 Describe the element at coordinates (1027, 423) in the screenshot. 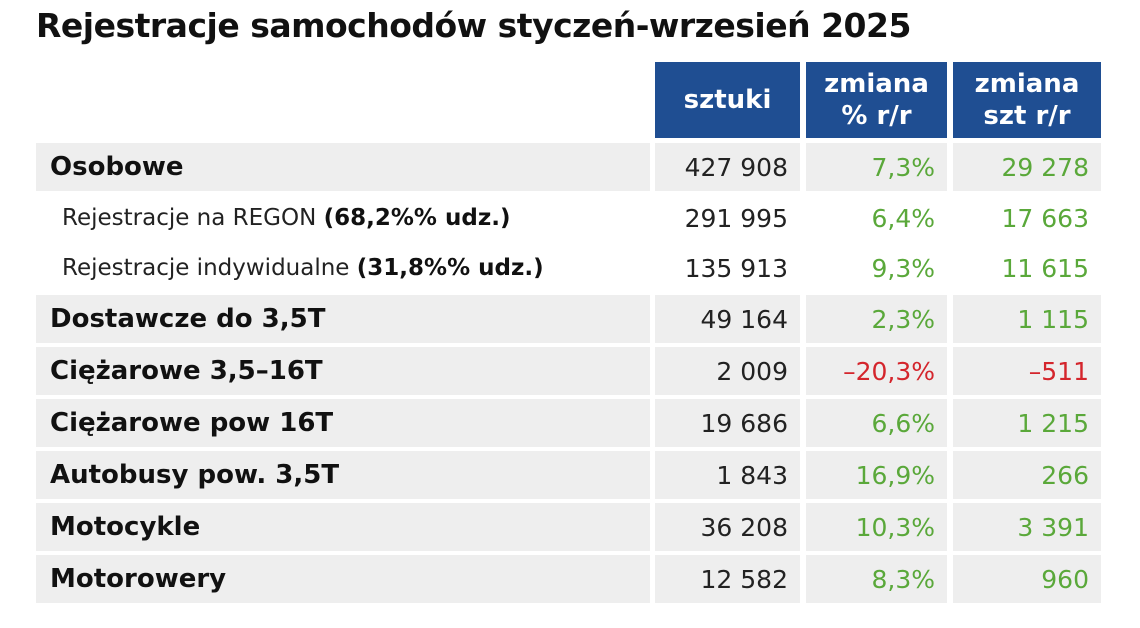

I see `change-cell: 1 215` at that location.